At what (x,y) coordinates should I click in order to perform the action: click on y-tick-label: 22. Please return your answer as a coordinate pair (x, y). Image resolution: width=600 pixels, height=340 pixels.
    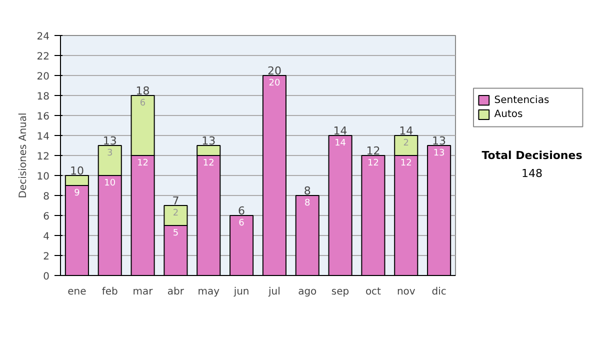
    Looking at the image, I should click on (43, 57).